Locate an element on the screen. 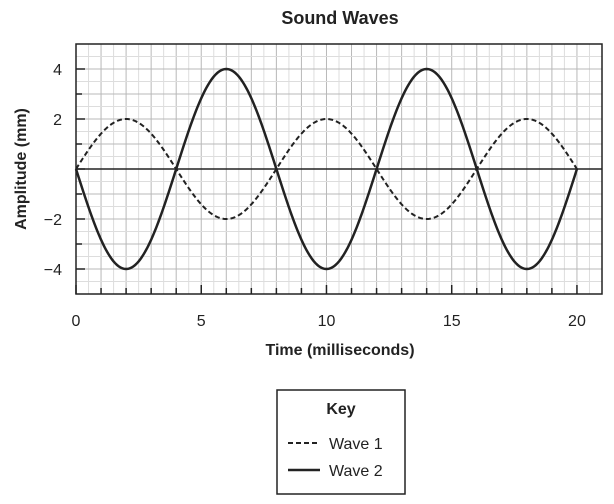 Image resolution: width=614 pixels, height=504 pixels. x-tick-label: 20 is located at coordinates (577, 321).